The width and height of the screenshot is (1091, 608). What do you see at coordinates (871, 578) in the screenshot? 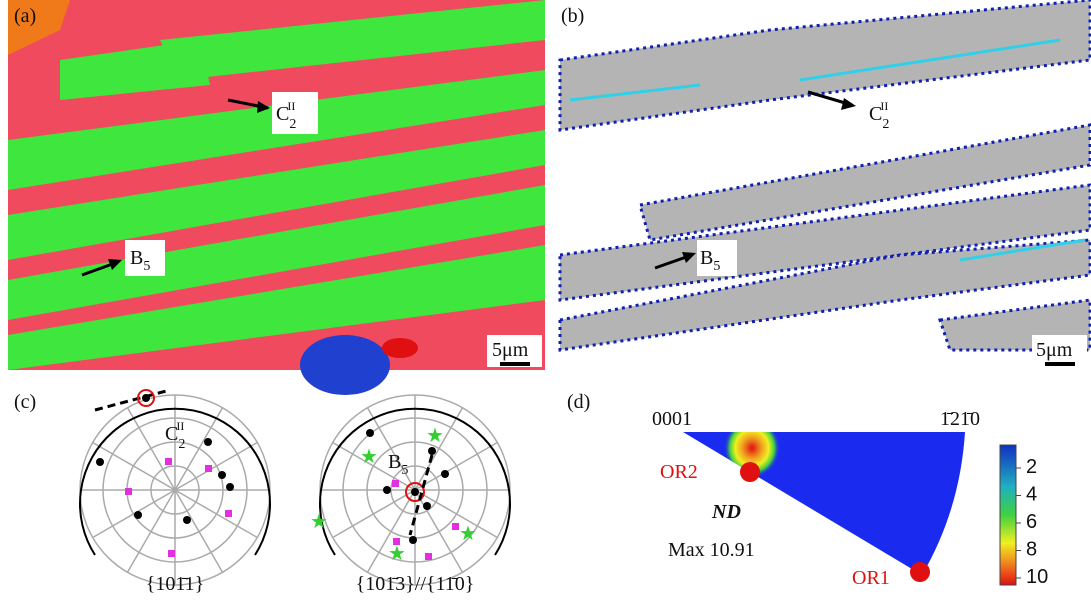
I see `or-label: OR1` at bounding box center [871, 578].